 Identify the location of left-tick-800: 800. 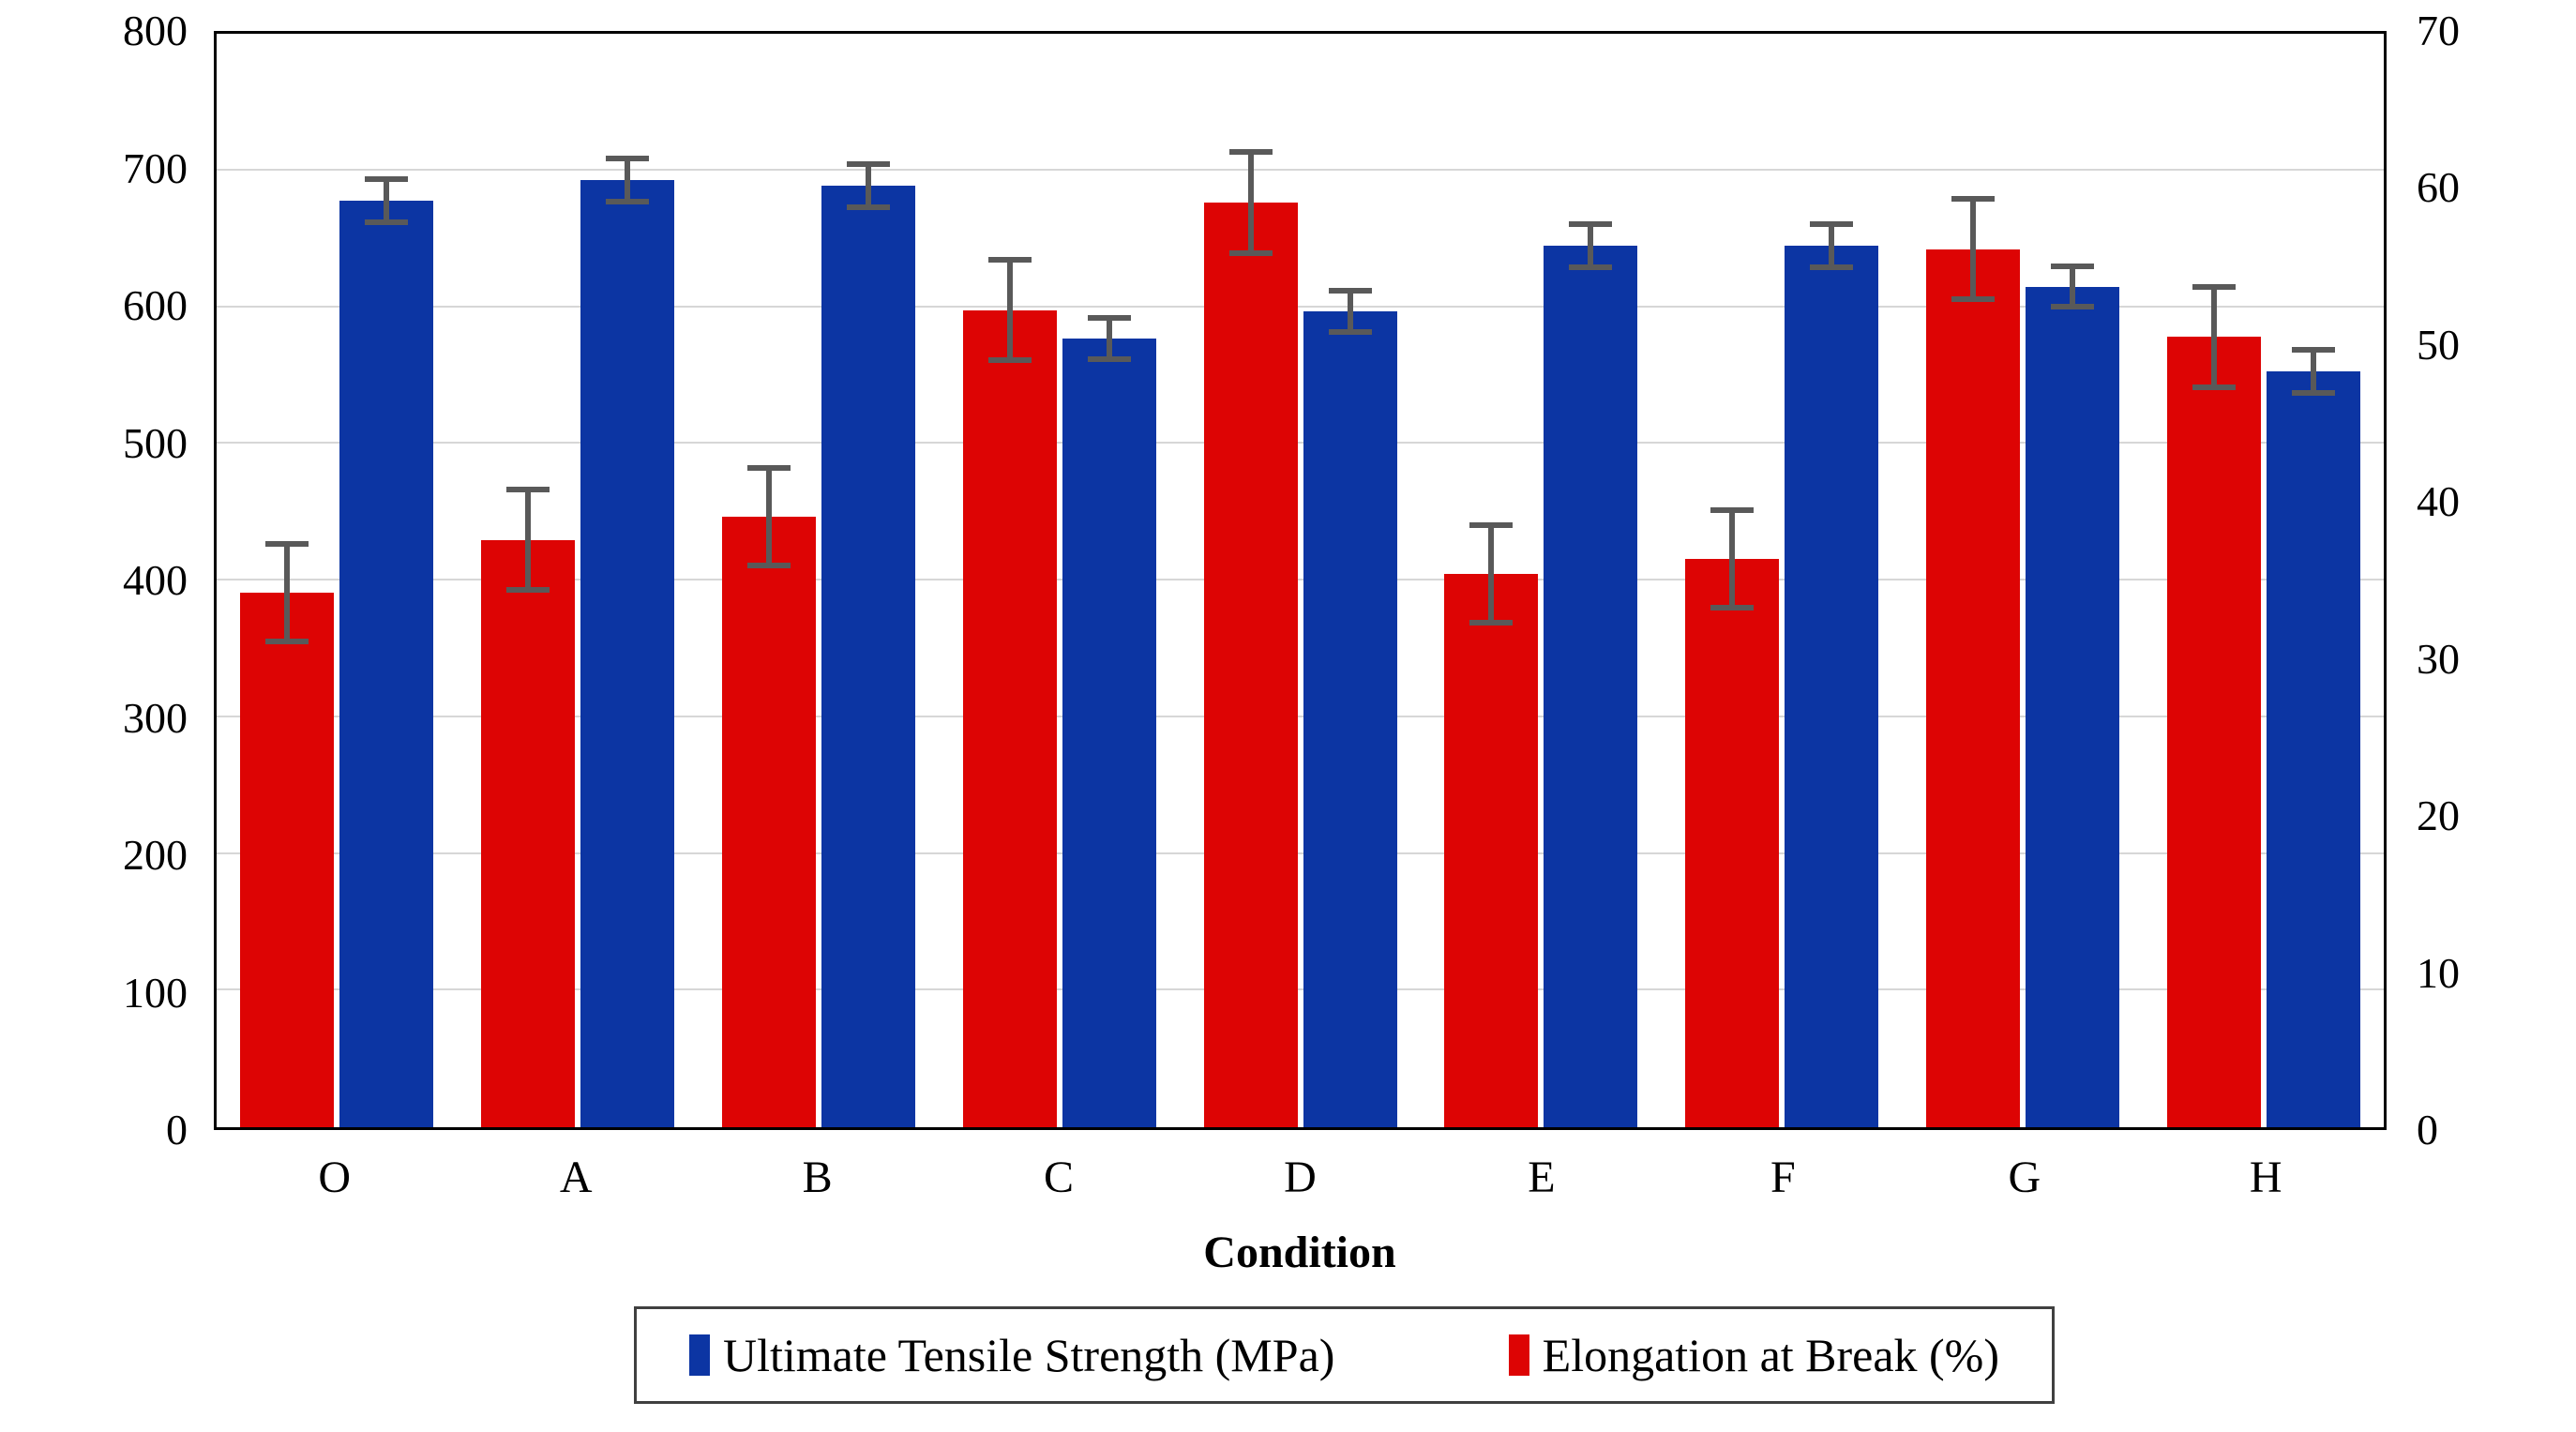
(155, 30).